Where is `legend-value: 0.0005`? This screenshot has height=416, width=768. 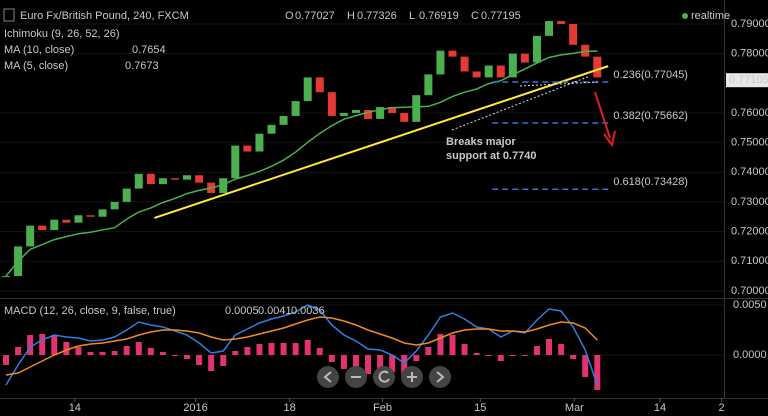
legend-value: 0.0005 is located at coordinates (242, 311).